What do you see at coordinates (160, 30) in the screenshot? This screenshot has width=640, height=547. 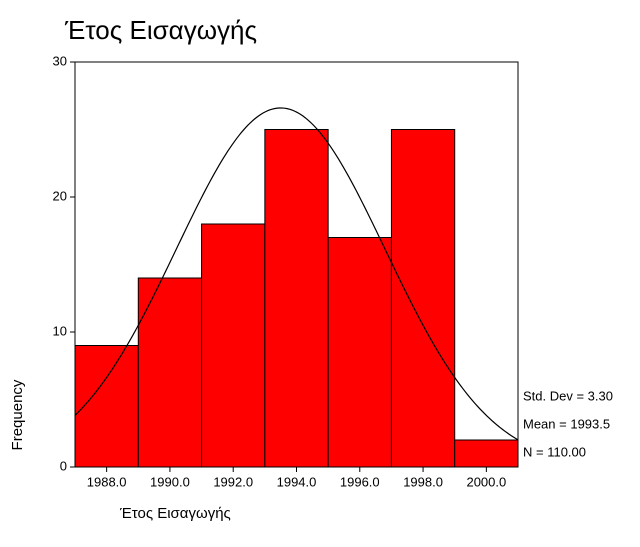 I see `chart-title: Έτος Εισαγωγής` at bounding box center [160, 30].